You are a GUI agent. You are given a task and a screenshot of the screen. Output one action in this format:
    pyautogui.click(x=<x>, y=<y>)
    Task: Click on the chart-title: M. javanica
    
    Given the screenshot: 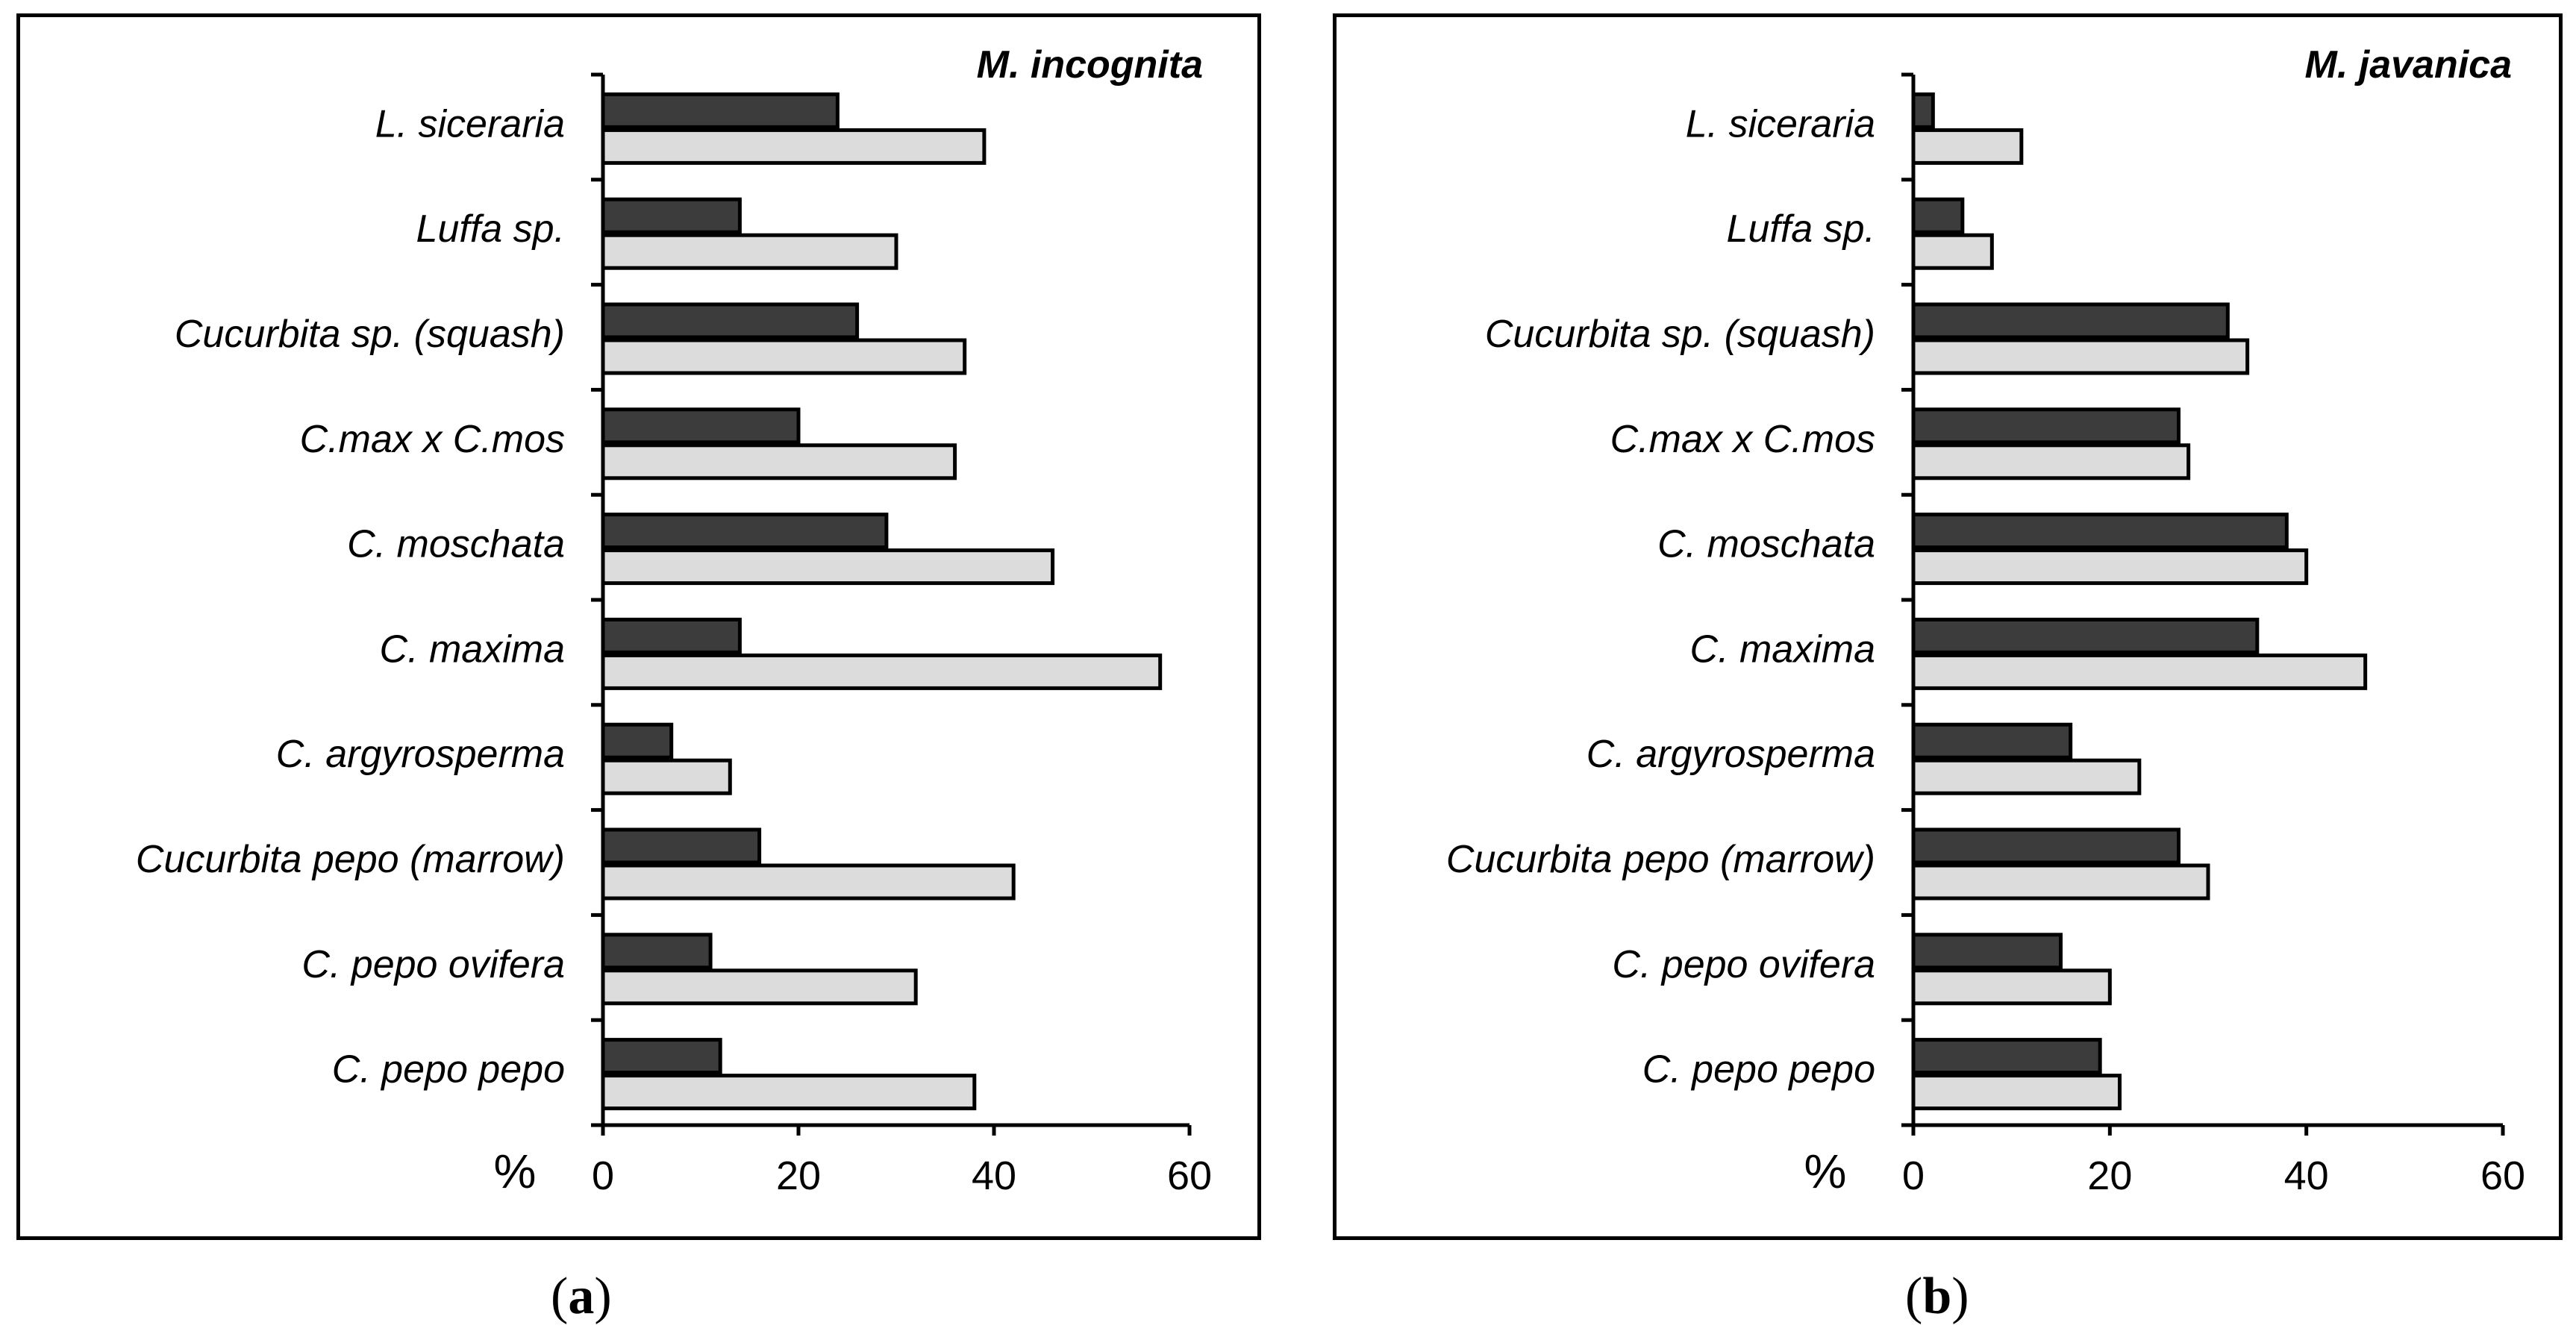 What is the action you would take?
    pyautogui.click(x=2408, y=65)
    